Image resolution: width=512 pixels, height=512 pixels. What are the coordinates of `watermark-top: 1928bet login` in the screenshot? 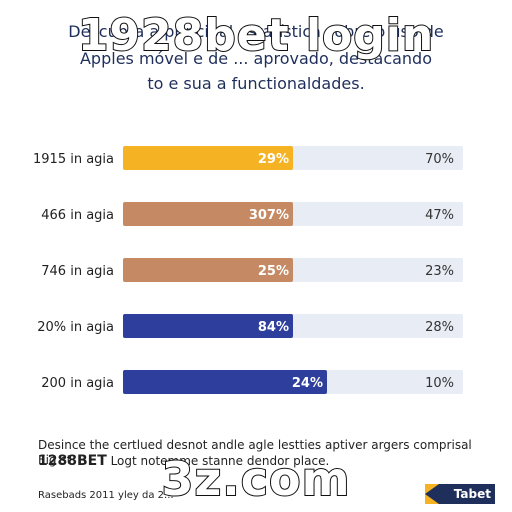 It's located at (256, 35).